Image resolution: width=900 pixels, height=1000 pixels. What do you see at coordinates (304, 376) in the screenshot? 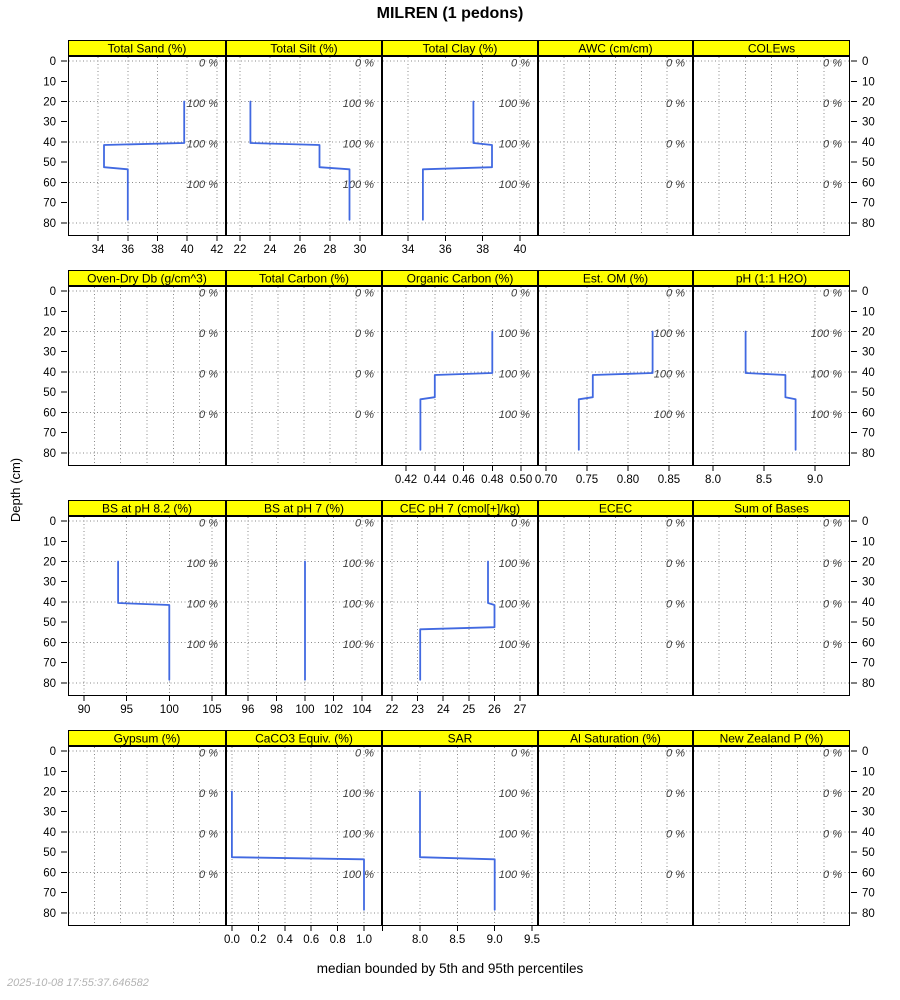
I see `gridlines-total-carbon` at bounding box center [304, 376].